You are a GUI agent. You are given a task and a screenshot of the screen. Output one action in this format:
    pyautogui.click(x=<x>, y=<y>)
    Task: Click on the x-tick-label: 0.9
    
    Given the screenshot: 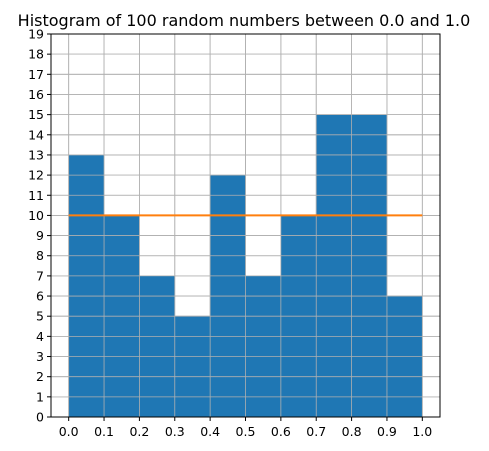 What is the action you would take?
    pyautogui.click(x=387, y=431)
    